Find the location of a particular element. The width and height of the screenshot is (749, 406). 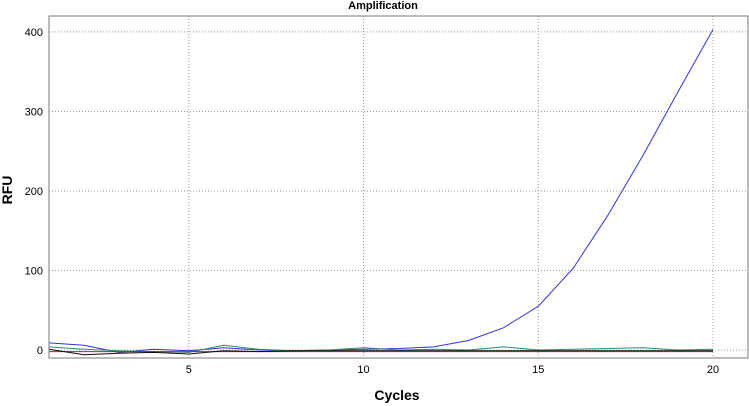

y-tick-label: 0 is located at coordinates (40, 351).